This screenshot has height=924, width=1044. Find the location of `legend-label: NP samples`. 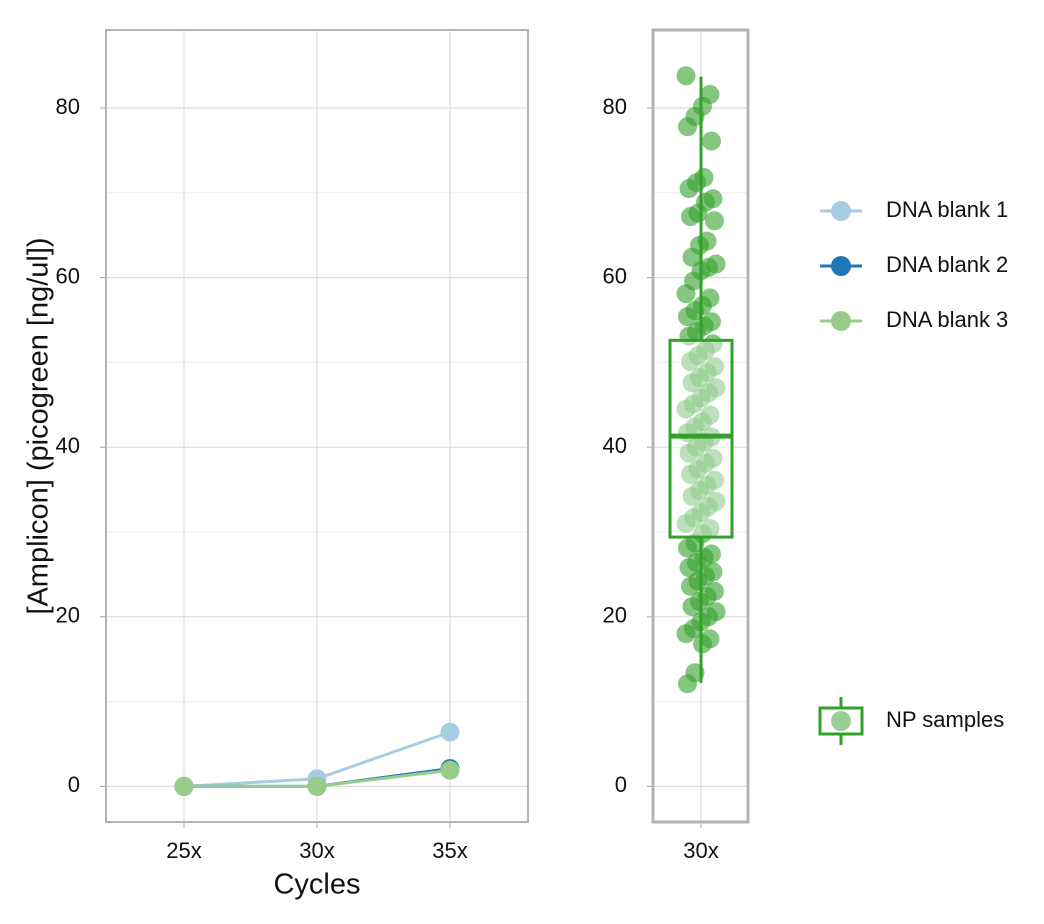

legend-label: NP samples is located at coordinates (945, 719).